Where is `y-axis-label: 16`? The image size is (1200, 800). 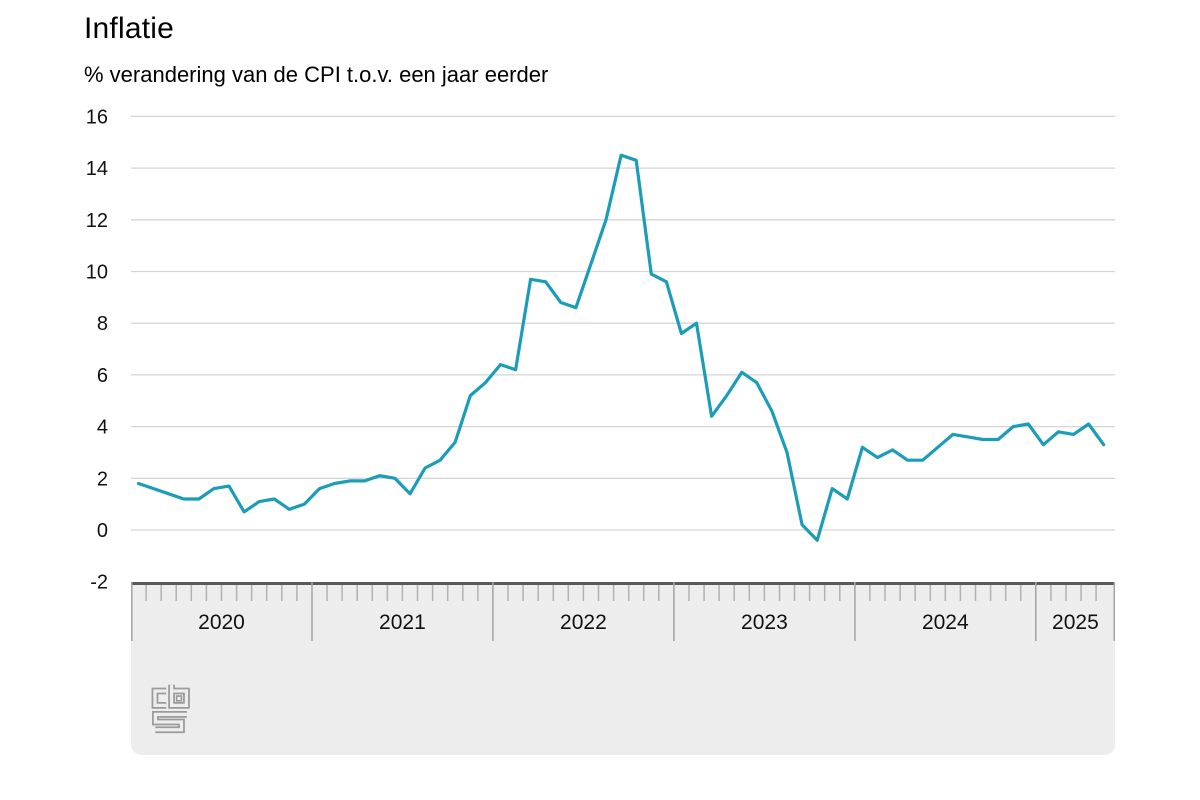 y-axis-label: 16 is located at coordinates (97, 117).